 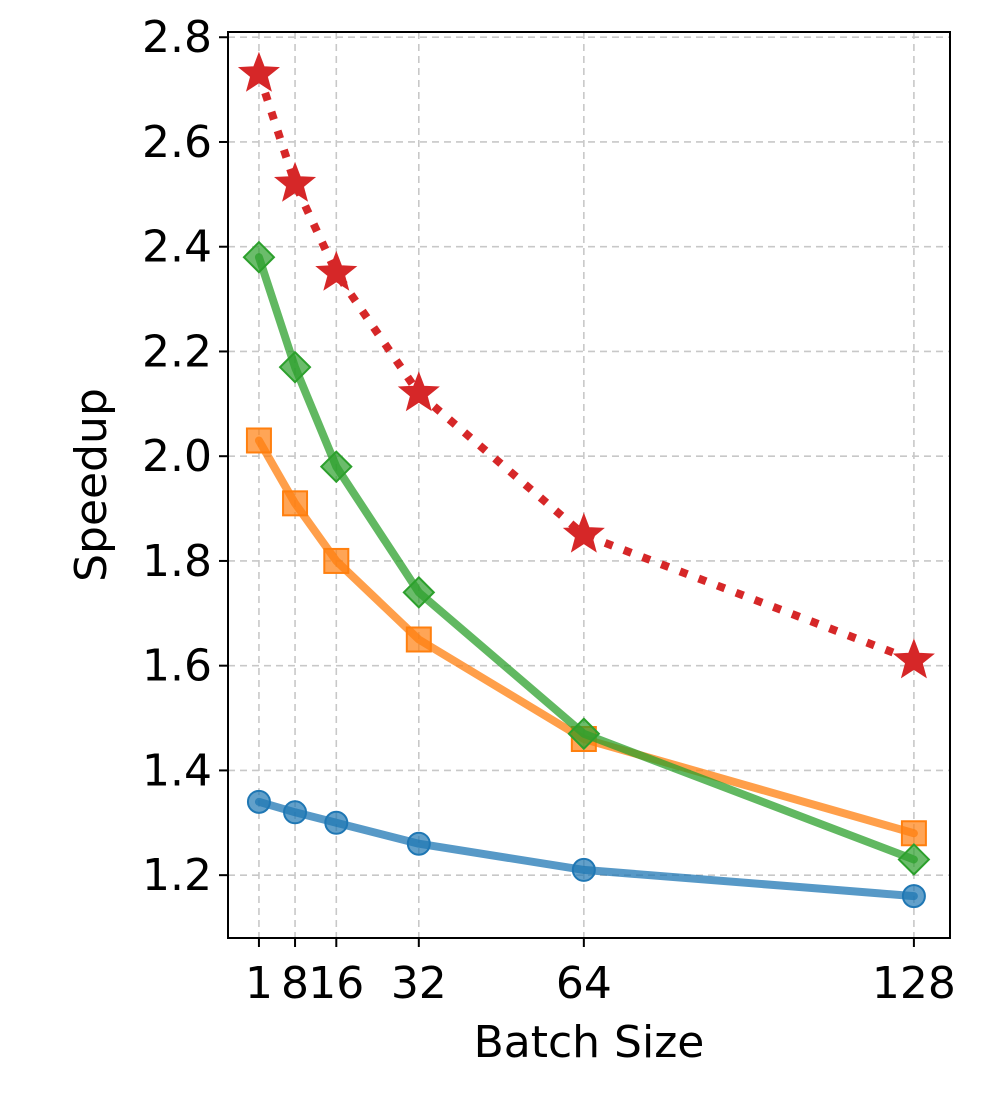 I want to click on y-tick-label: 1.6, so click(x=177, y=666).